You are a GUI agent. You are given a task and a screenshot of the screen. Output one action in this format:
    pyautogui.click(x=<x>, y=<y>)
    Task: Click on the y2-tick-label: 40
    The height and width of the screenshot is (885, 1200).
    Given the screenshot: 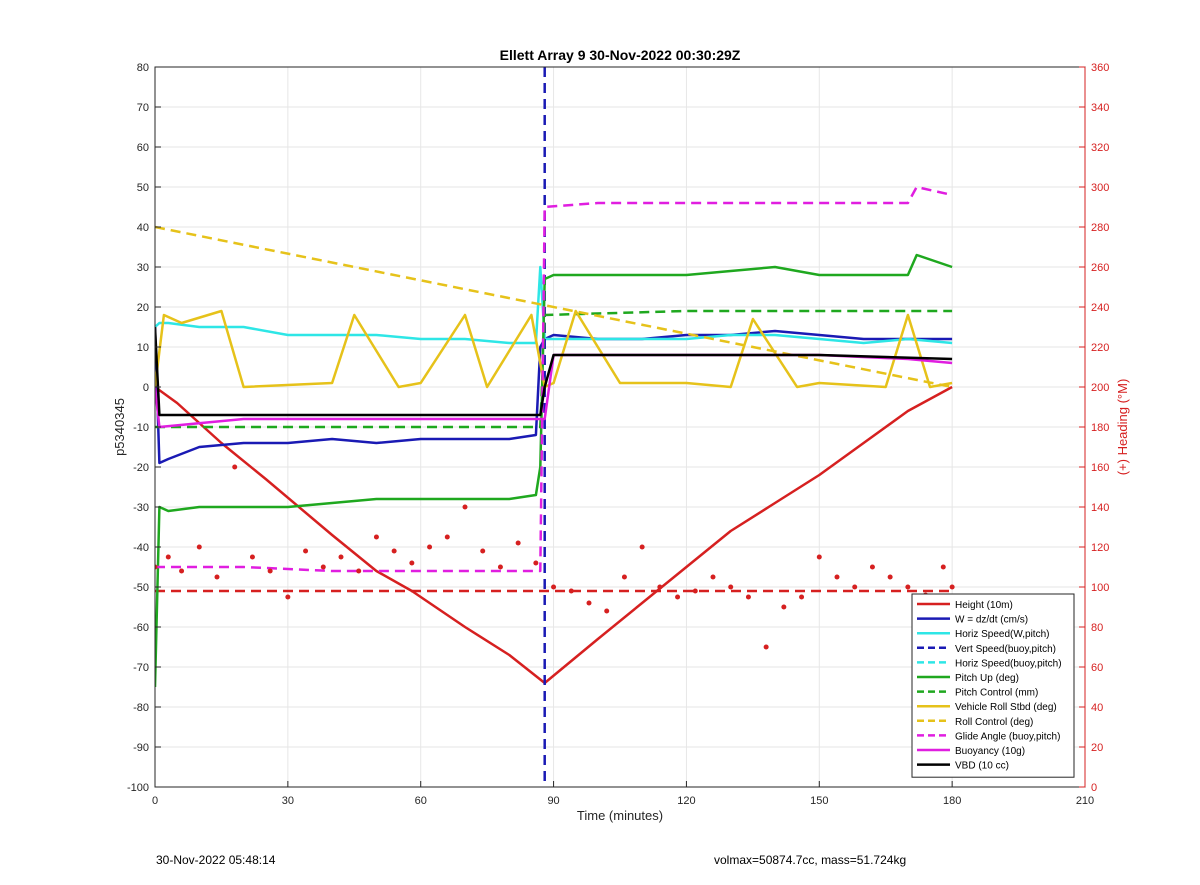 What is the action you would take?
    pyautogui.click(x=1097, y=708)
    